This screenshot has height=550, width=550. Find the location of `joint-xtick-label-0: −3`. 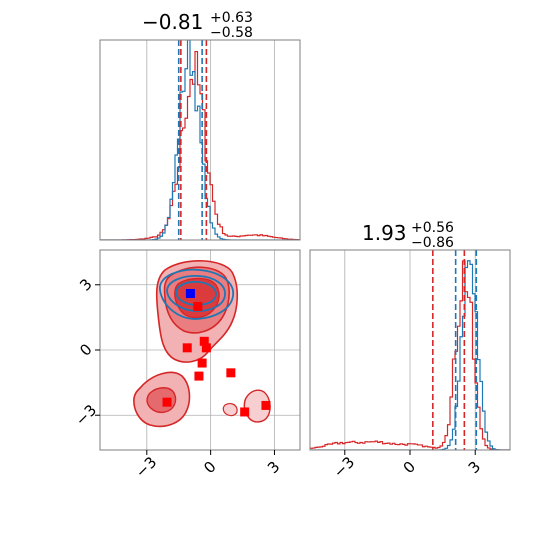

joint-xtick-label-0: −3 is located at coordinates (146, 467).